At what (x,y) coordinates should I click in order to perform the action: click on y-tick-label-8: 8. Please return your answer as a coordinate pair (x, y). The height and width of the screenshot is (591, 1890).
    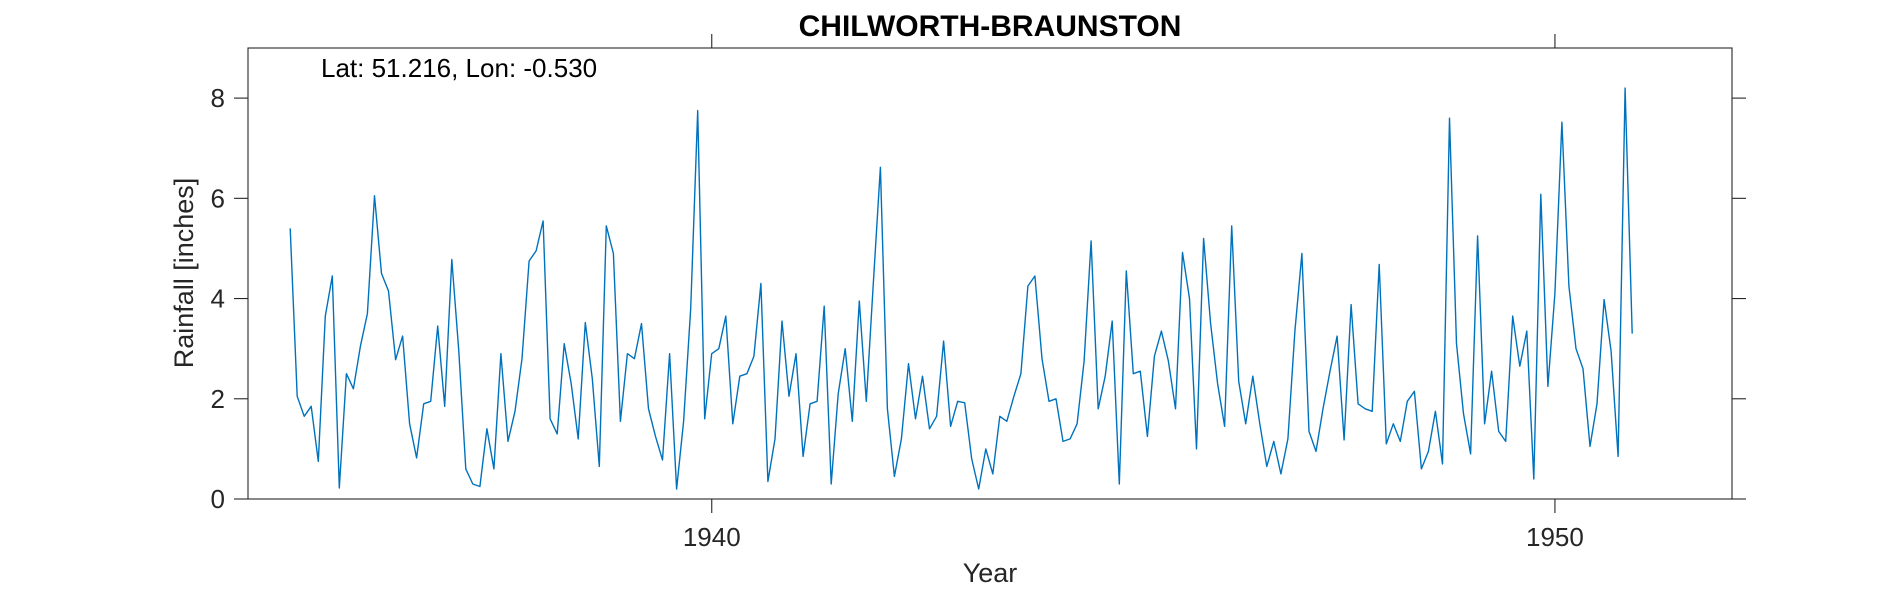
    Looking at the image, I should click on (218, 98).